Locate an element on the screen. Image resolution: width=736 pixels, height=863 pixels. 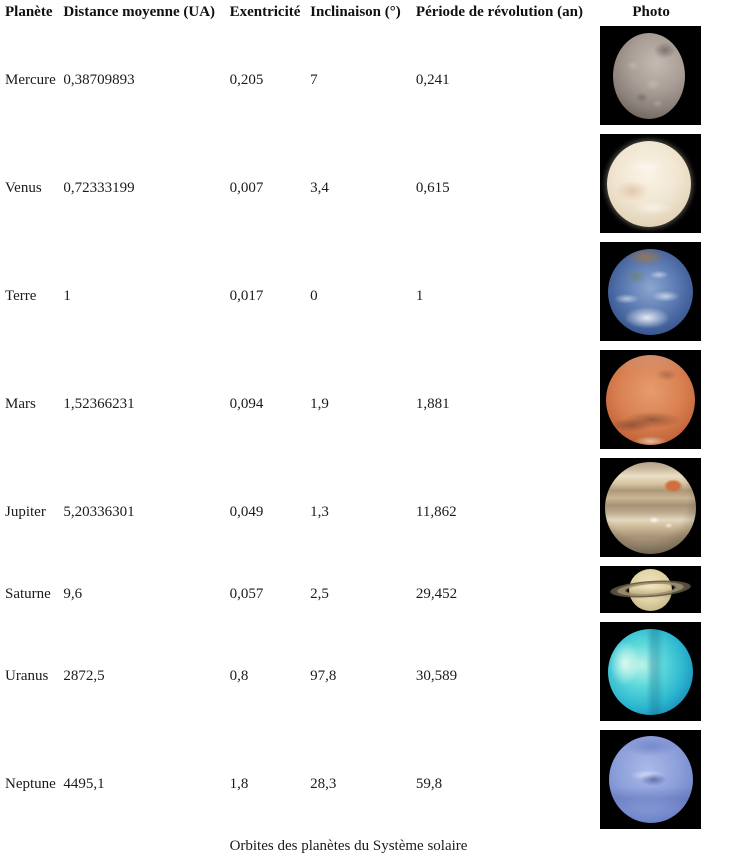
planet-eccentricity: 0,017 is located at coordinates (246, 295).